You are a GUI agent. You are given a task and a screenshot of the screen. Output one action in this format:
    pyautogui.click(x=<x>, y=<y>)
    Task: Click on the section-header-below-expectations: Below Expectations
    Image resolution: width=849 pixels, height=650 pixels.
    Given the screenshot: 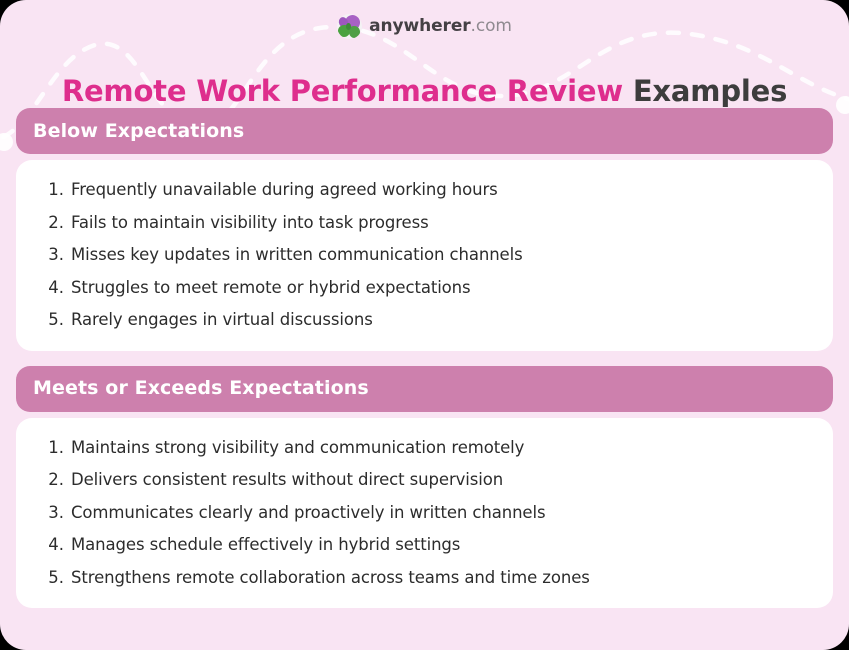 What is the action you would take?
    pyautogui.click(x=424, y=131)
    